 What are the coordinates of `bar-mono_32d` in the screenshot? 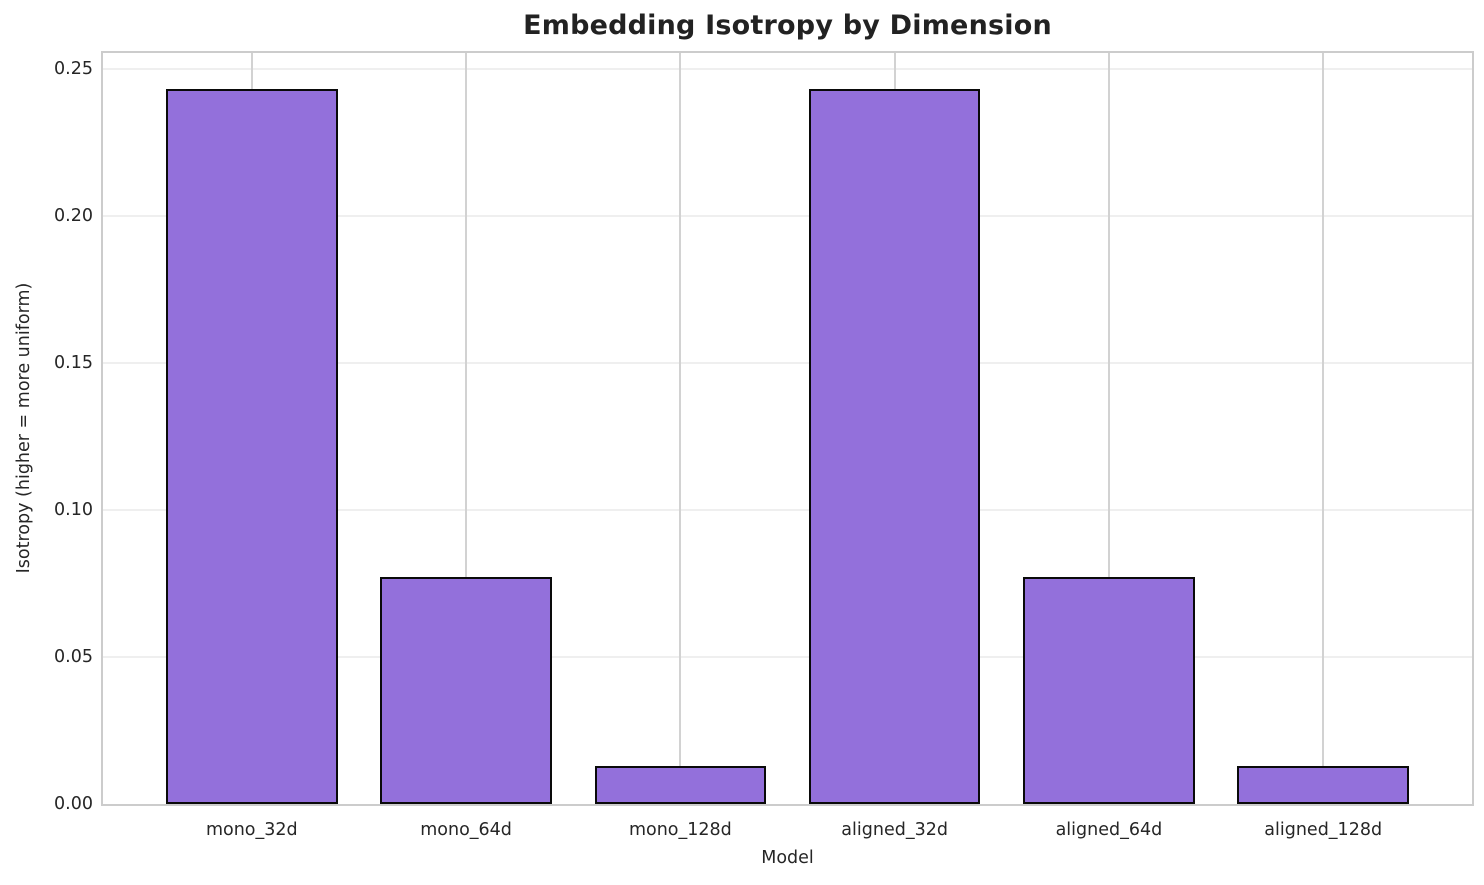 It's located at (252, 446).